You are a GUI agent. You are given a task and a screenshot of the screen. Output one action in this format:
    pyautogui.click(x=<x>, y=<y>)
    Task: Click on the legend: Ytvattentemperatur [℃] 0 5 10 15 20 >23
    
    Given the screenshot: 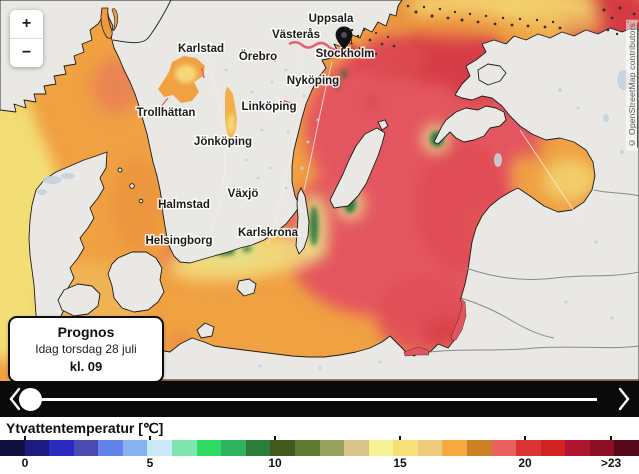 What is the action you would take?
    pyautogui.click(x=319, y=445)
    